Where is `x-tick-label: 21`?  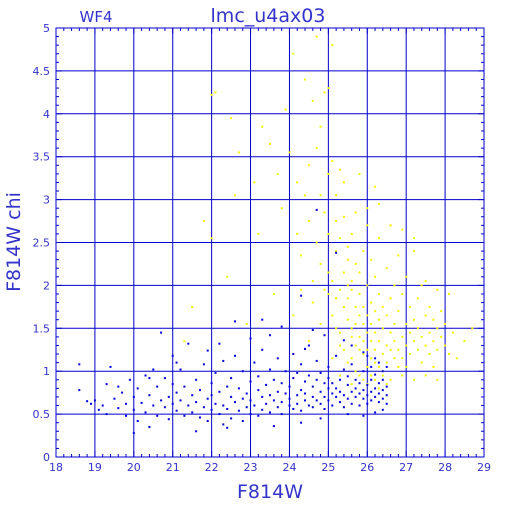
x-tick-label: 21 is located at coordinates (173, 467).